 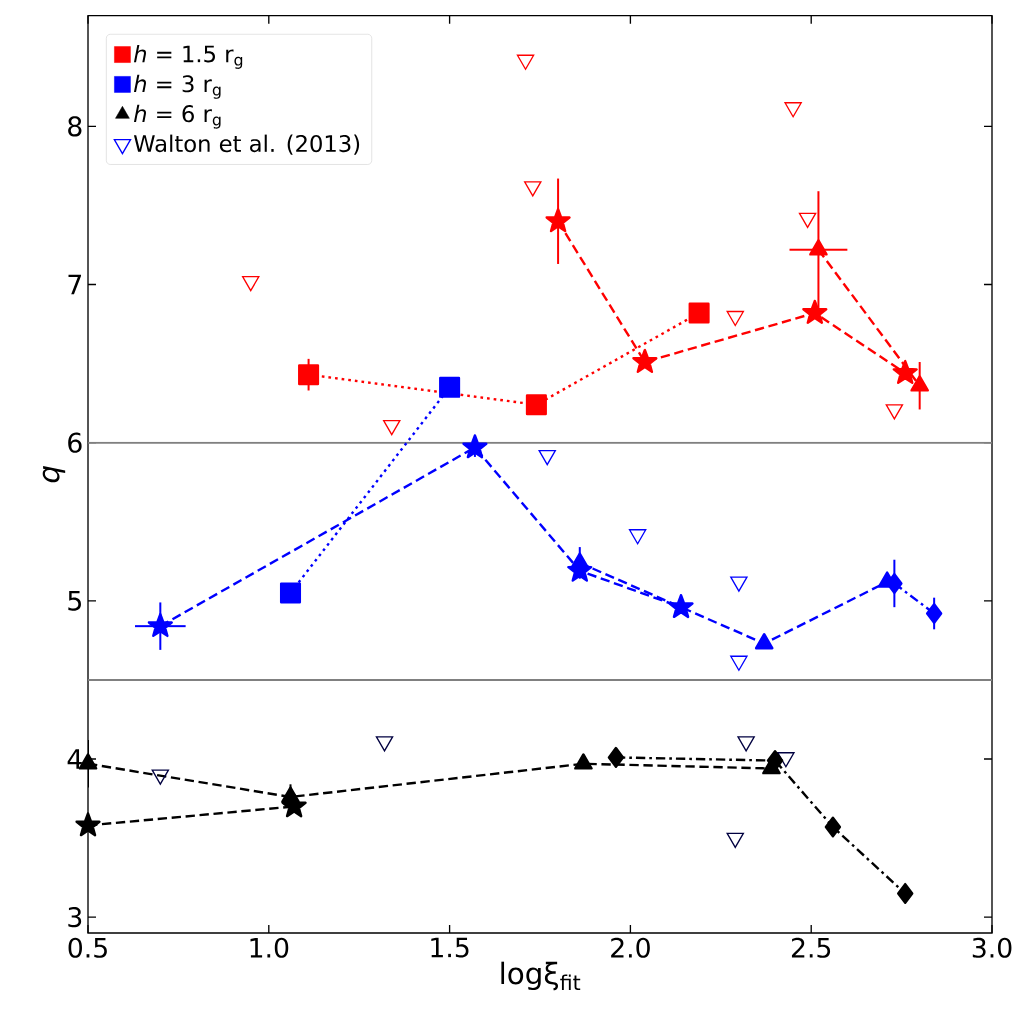 I want to click on y-tick-label: 8, so click(x=75, y=126).